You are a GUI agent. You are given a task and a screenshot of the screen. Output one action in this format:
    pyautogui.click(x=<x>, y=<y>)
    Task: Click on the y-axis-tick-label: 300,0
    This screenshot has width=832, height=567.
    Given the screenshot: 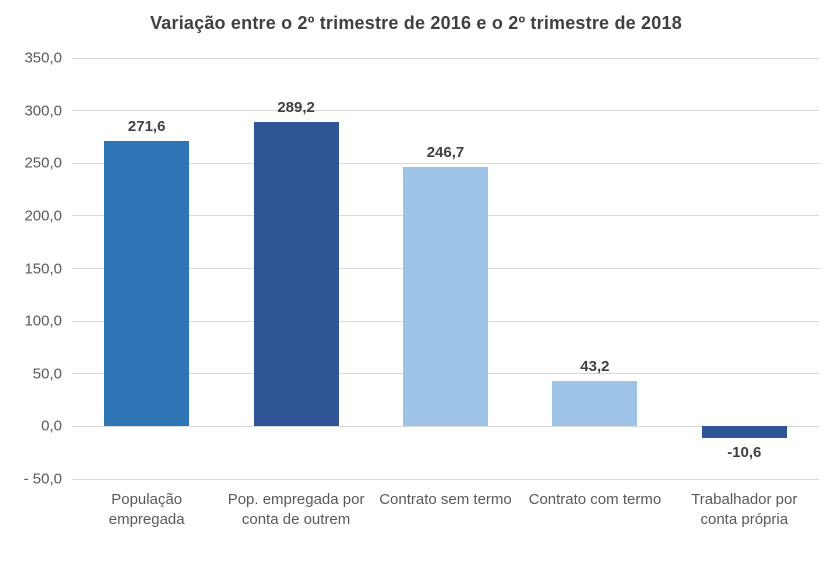 What is the action you would take?
    pyautogui.click(x=43, y=111)
    